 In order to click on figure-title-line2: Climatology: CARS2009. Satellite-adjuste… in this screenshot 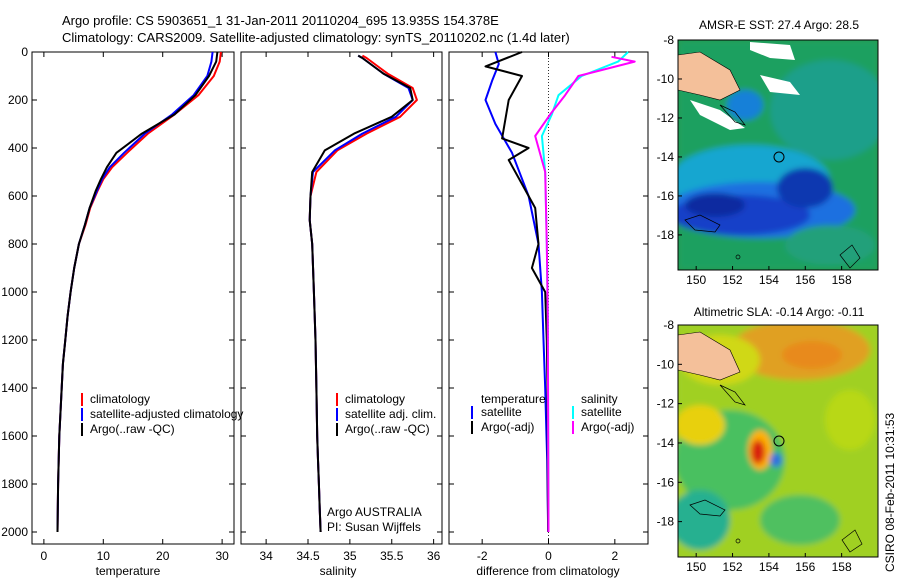, I will do `click(316, 37)`.